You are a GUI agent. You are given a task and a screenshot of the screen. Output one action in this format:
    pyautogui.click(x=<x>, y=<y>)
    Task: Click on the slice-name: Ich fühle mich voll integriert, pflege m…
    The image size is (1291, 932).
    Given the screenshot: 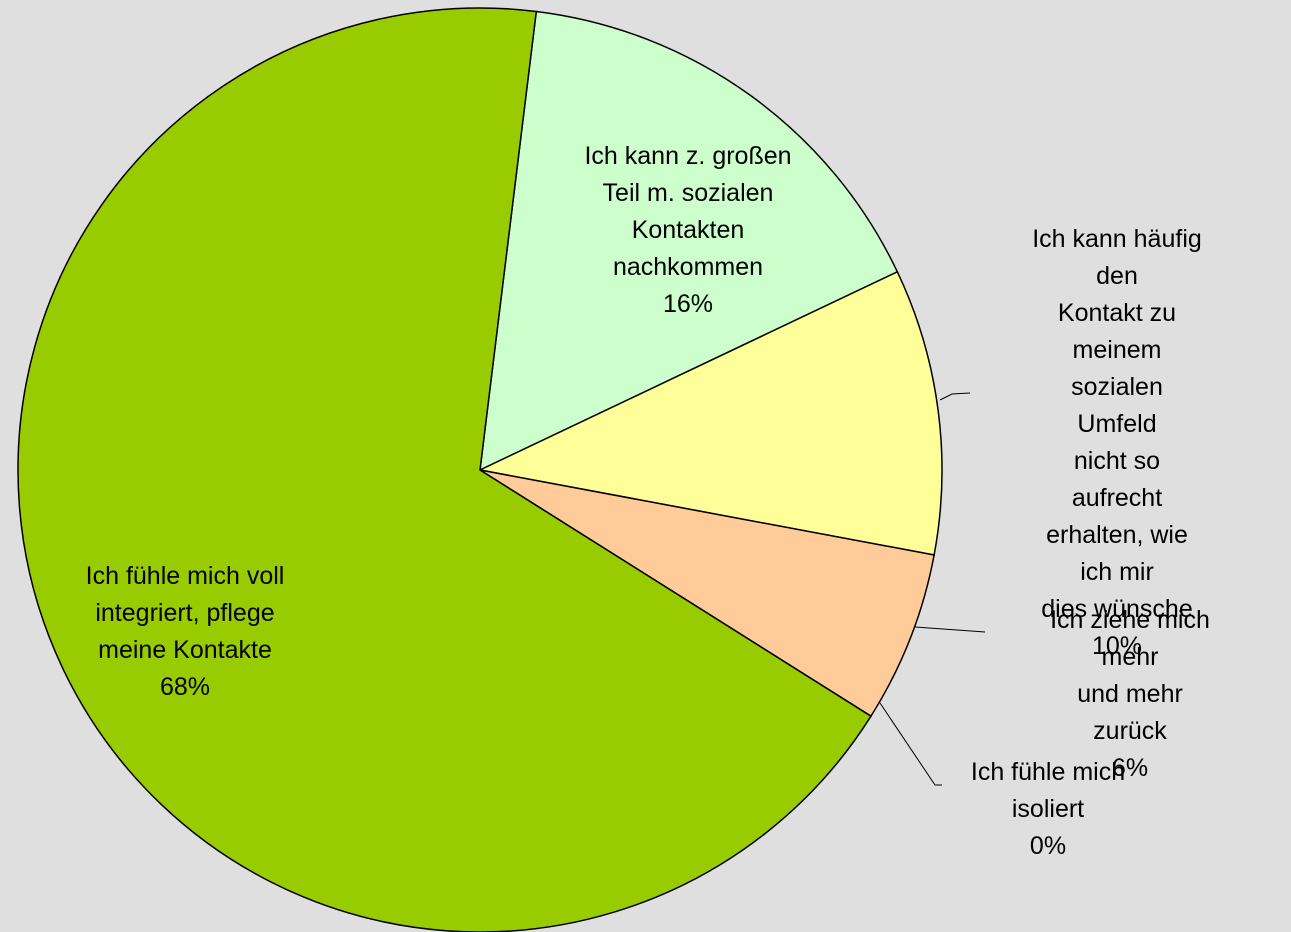 What is the action you would take?
    pyautogui.click(x=185, y=613)
    